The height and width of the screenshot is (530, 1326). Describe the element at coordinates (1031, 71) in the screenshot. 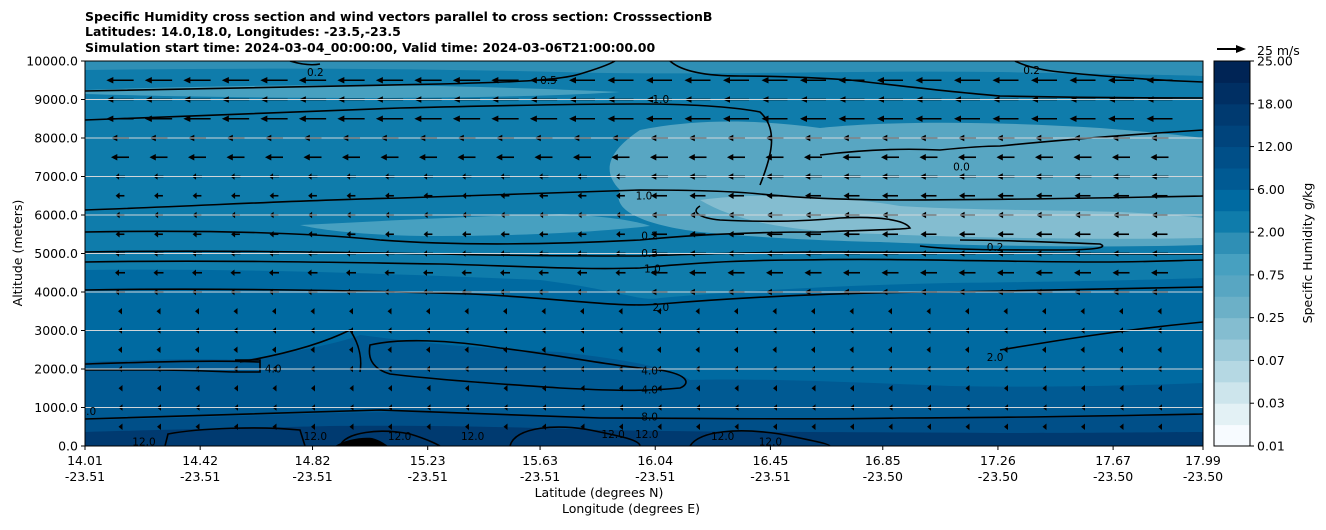

I see `contour-label-3: 0.2` at that location.